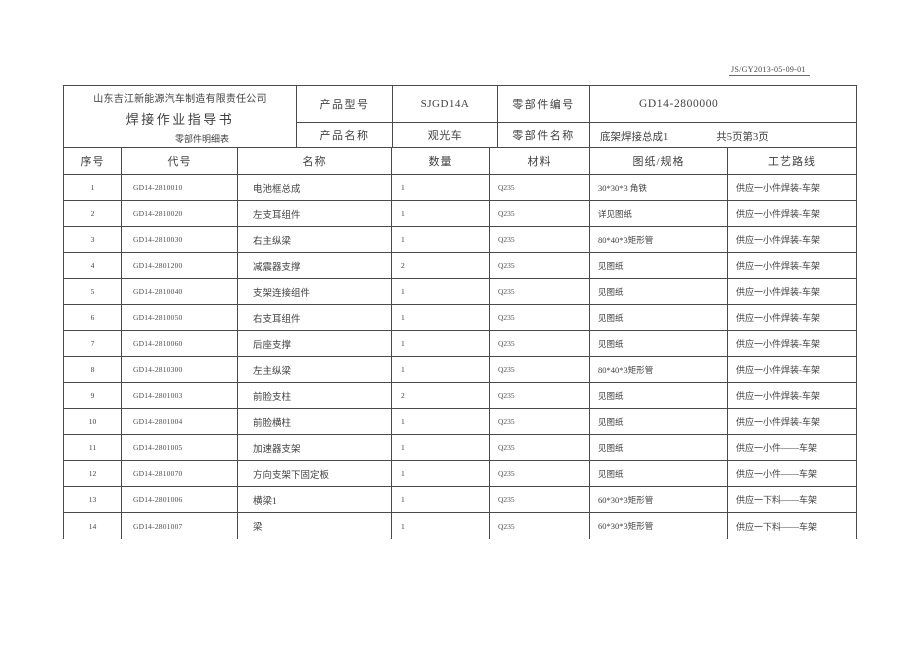 Image resolution: width=920 pixels, height=650 pixels. What do you see at coordinates (93, 422) in the screenshot?
I see `cell-seq: 10` at bounding box center [93, 422].